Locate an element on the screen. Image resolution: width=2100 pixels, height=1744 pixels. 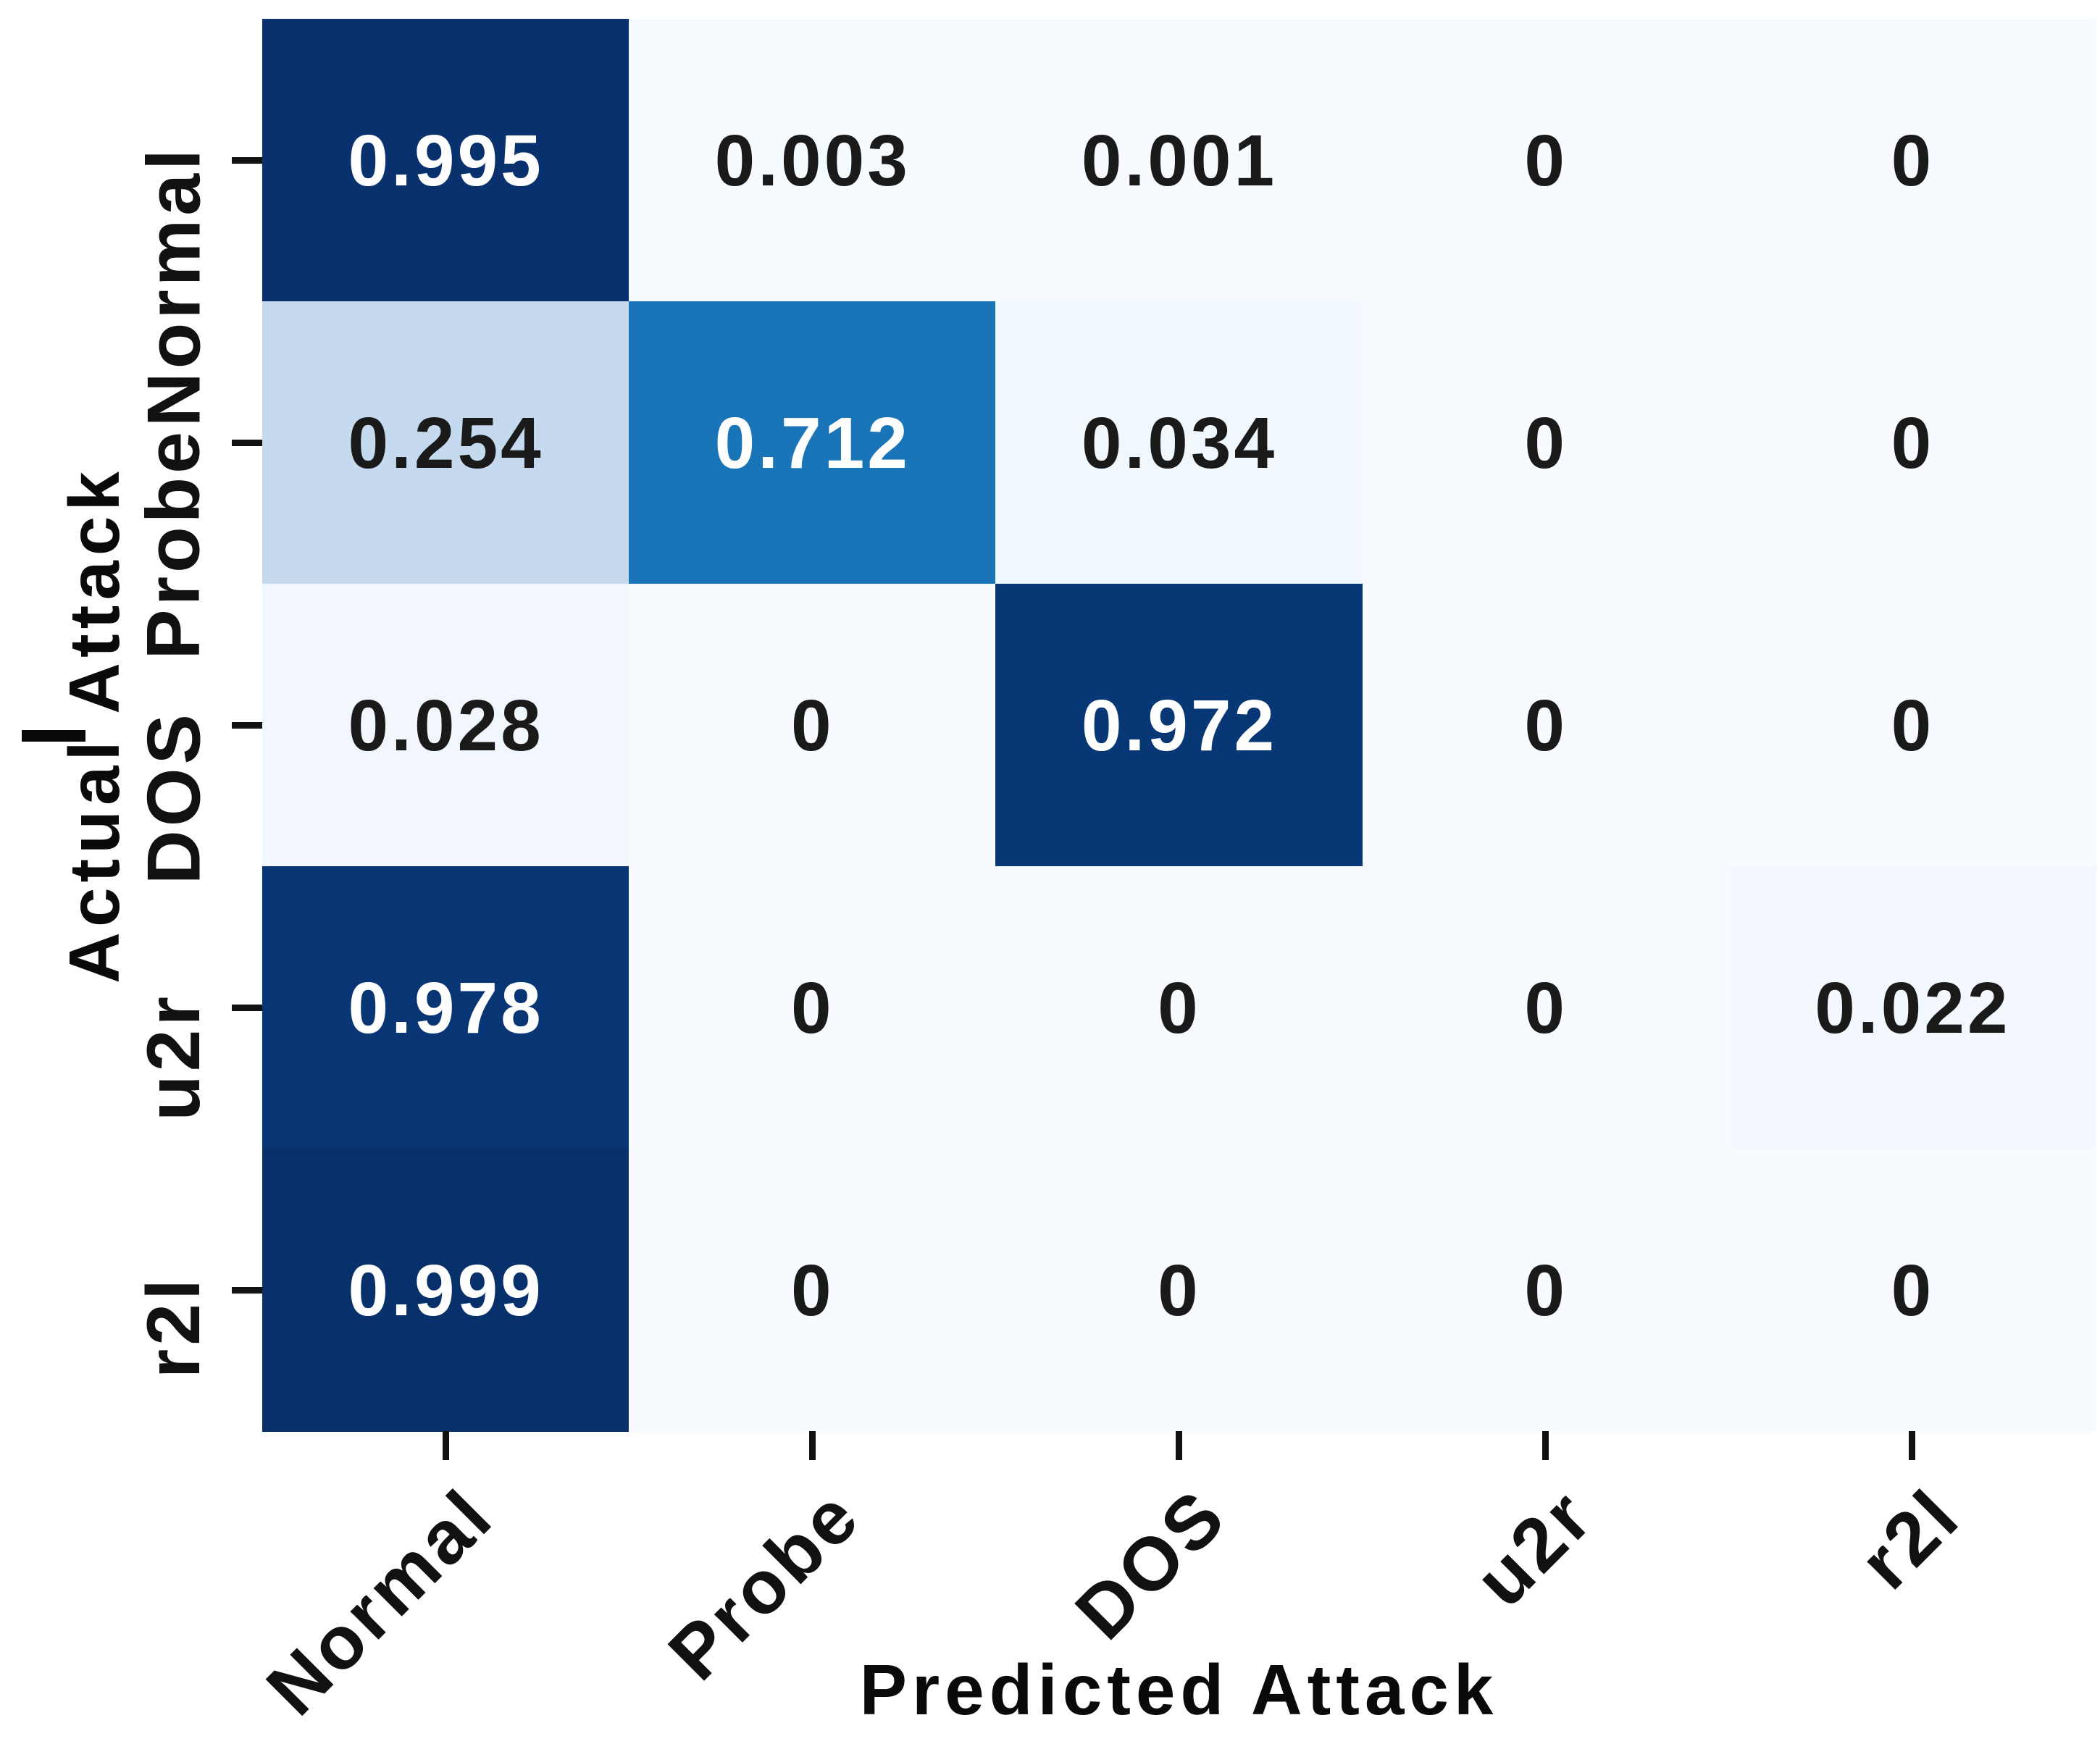
cell-value: 0.972 is located at coordinates (1179, 725).